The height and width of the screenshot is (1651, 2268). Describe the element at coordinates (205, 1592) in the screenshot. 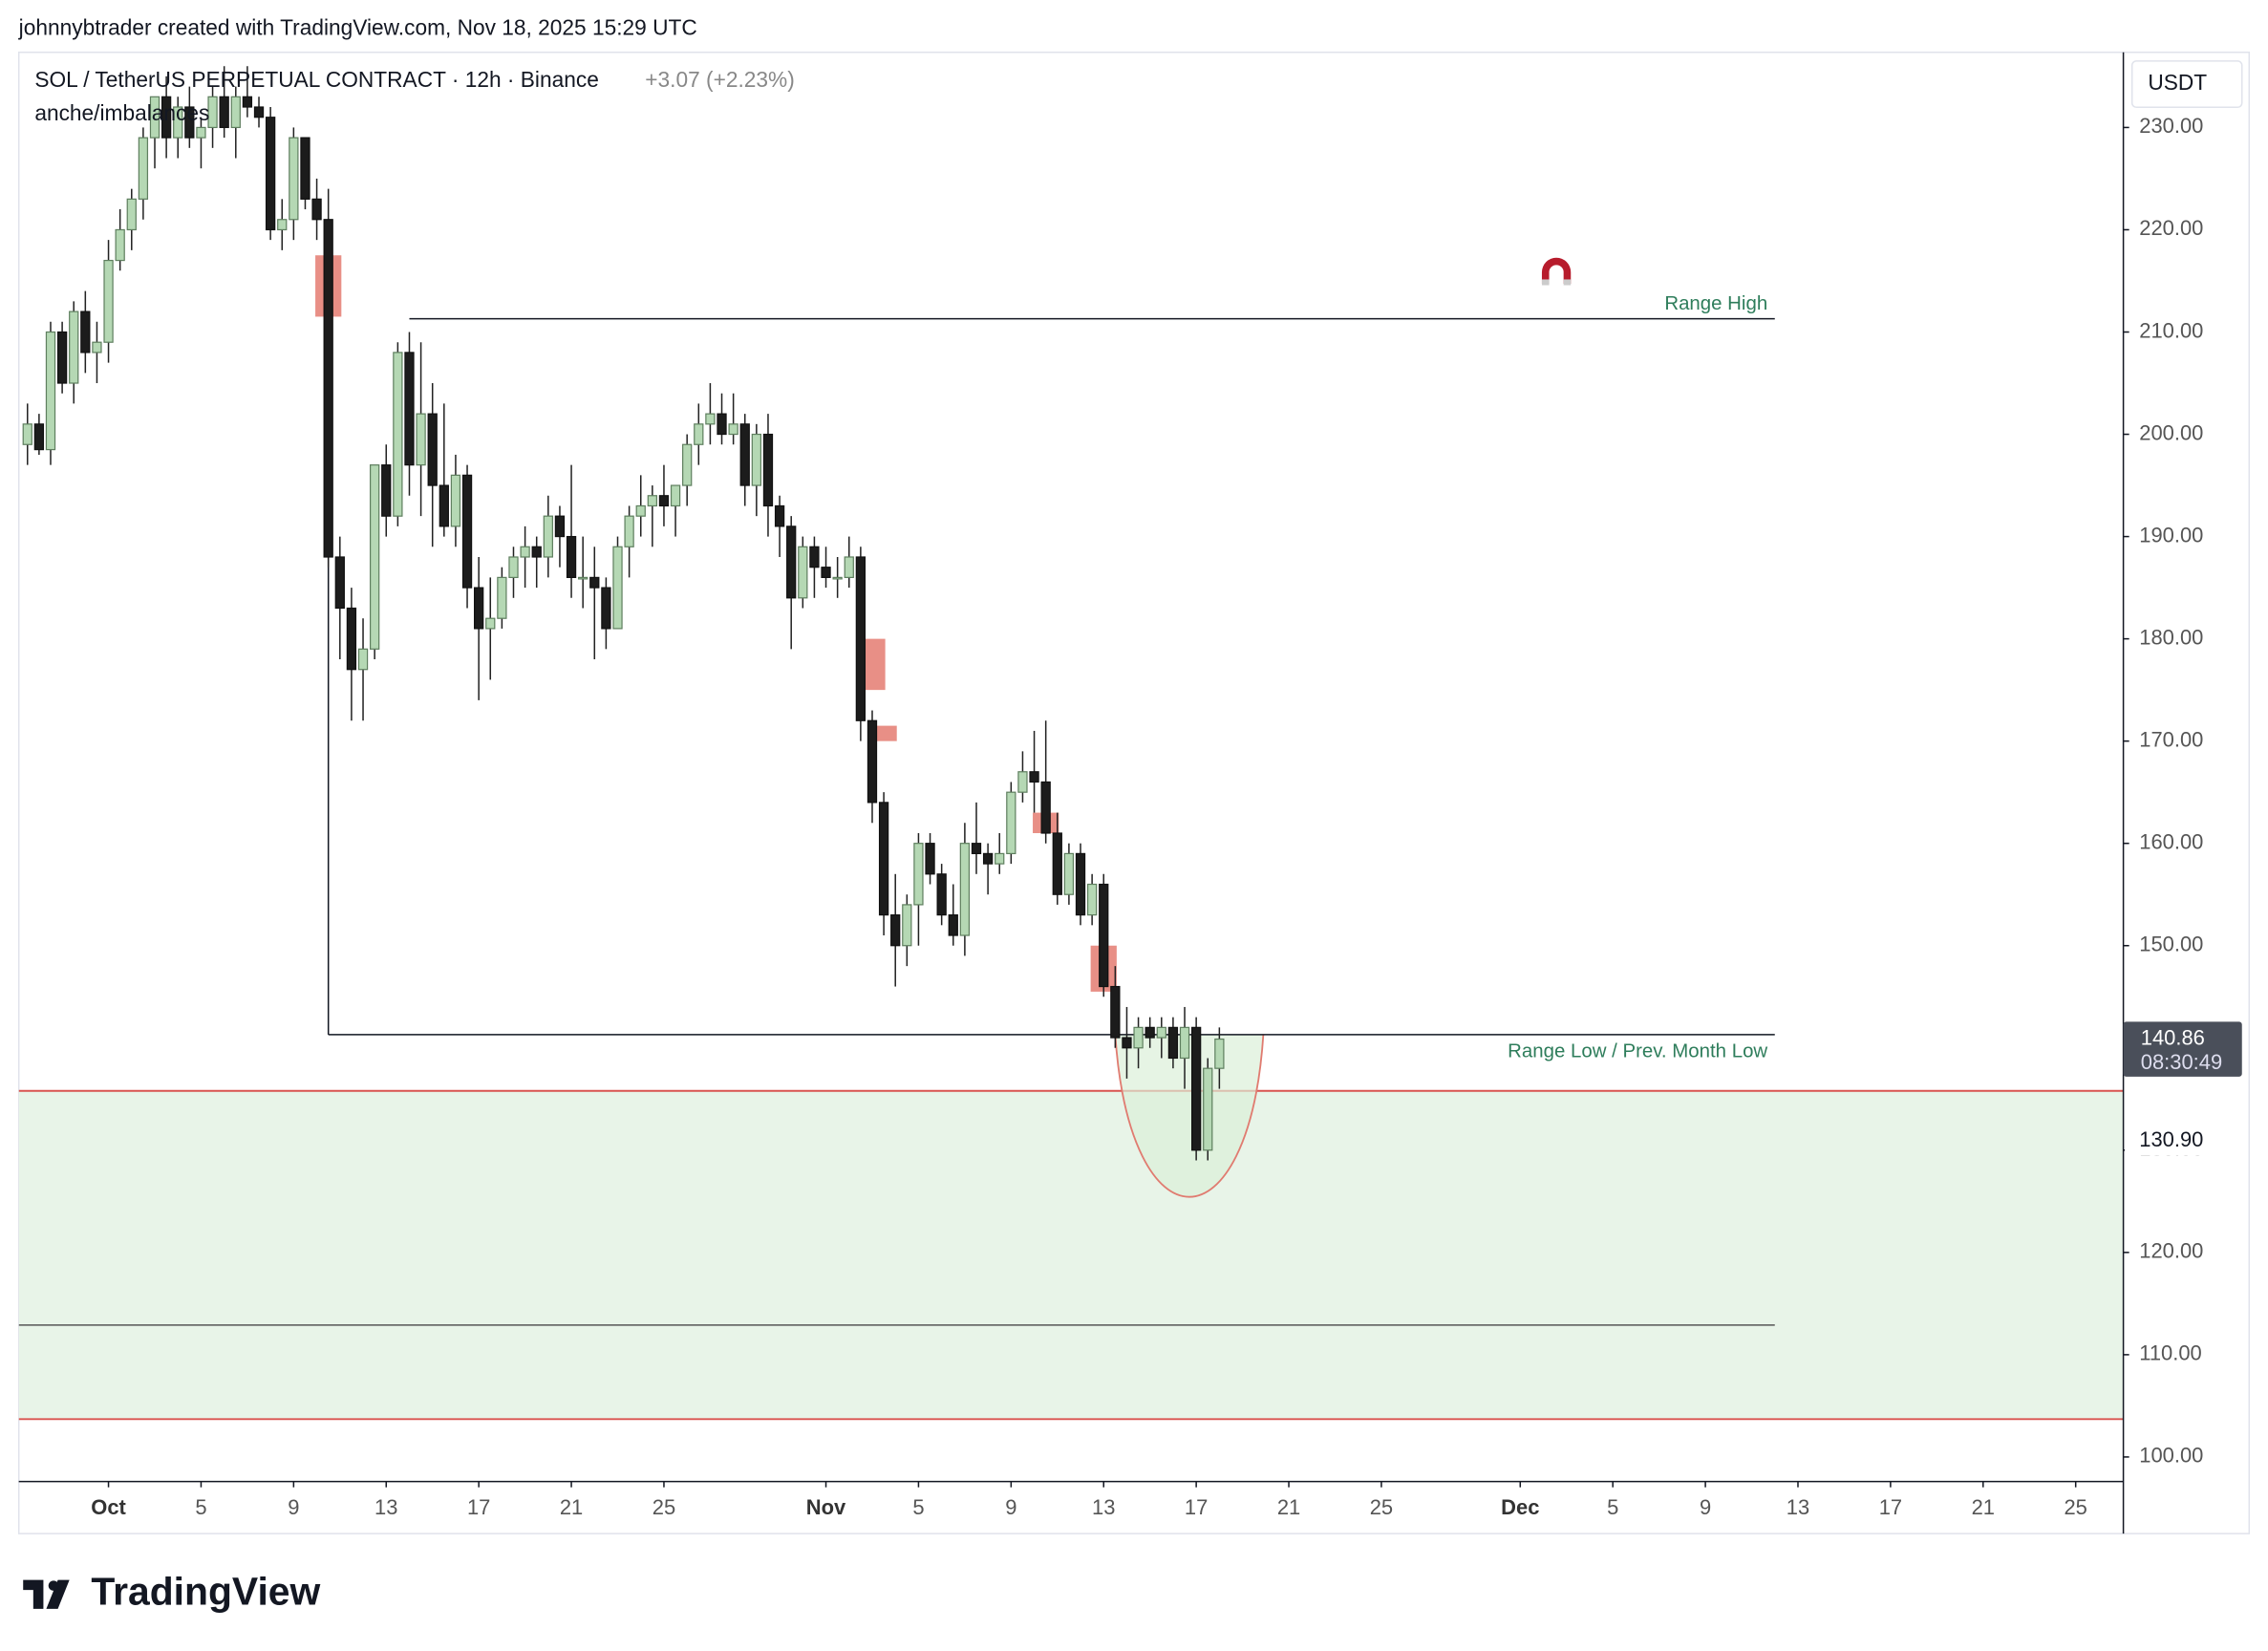

I see `logo-text: TradingView` at that location.